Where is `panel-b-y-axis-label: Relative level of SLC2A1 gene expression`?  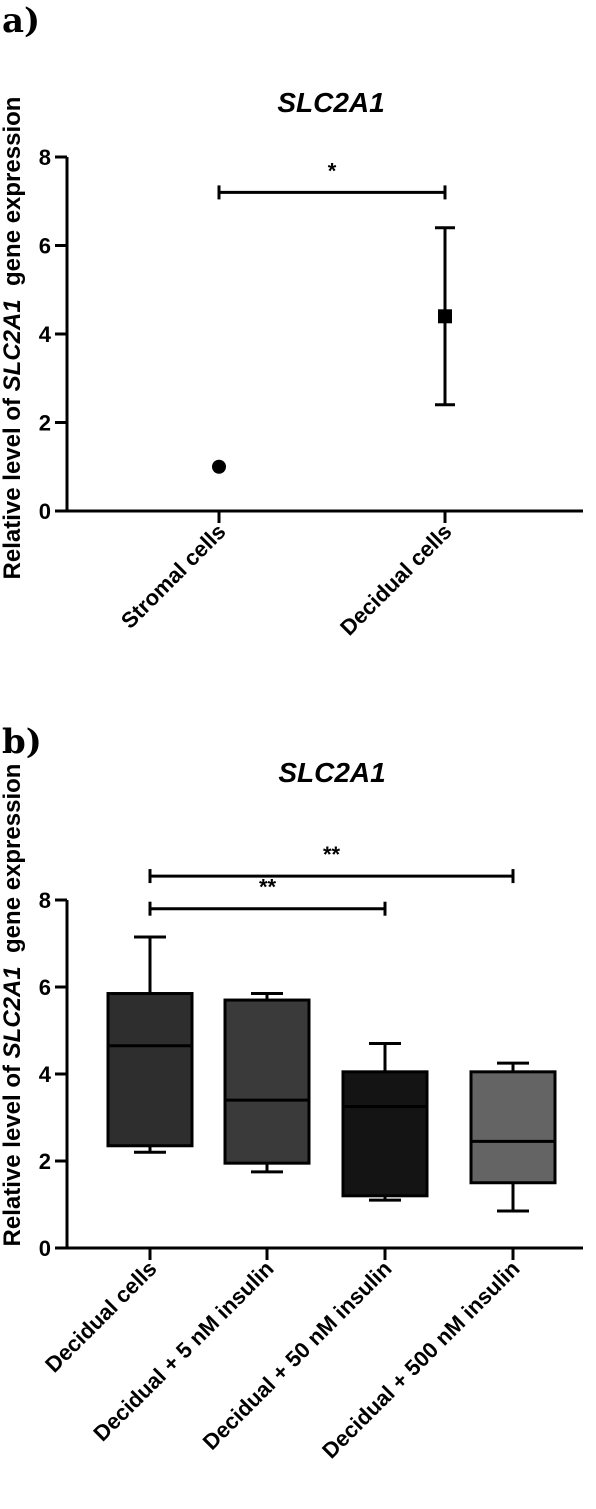 panel-b-y-axis-label: Relative level of SLC2A1 gene expression is located at coordinates (13, 1005).